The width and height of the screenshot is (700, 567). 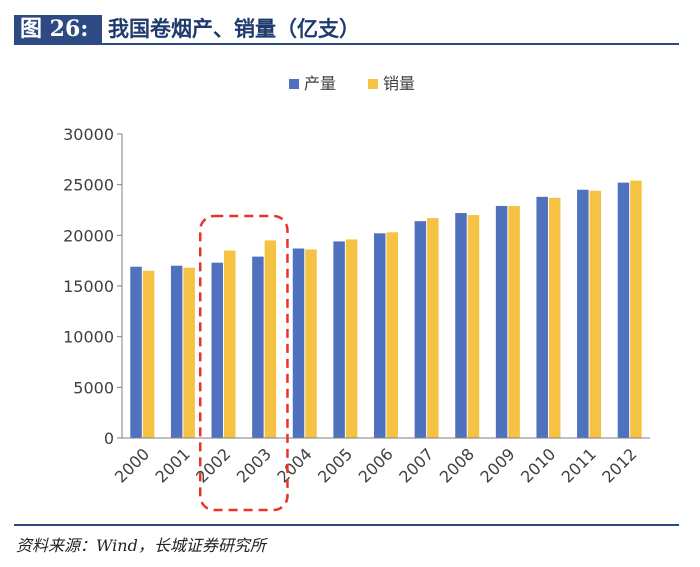 What do you see at coordinates (636, 309) in the screenshot?
I see `bar-sales-2012` at bounding box center [636, 309].